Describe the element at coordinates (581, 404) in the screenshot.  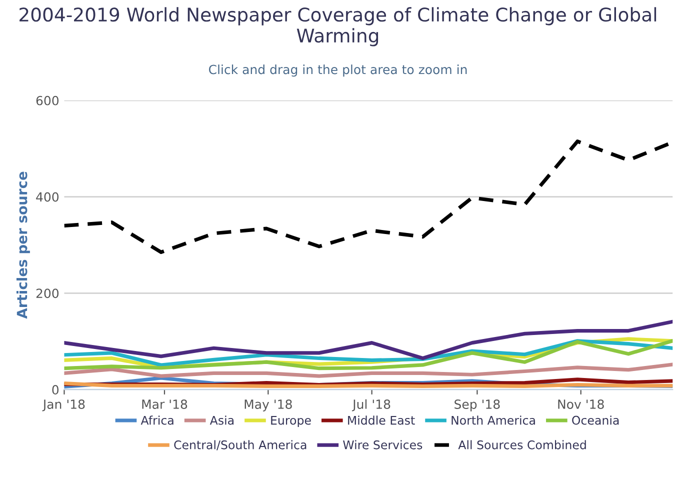
I see `x-tick-label: Nov '18` at that location.